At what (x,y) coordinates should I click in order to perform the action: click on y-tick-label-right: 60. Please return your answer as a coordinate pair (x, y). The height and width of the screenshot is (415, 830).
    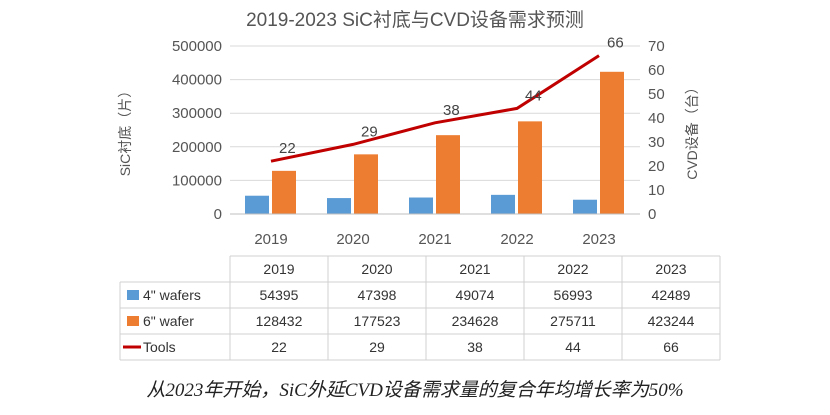
    Looking at the image, I should click on (656, 70).